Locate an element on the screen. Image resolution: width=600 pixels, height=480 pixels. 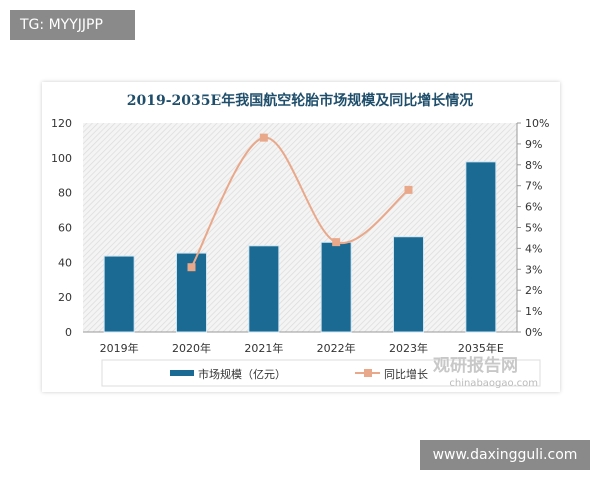
right-tick-label: 9% is located at coordinates (533, 144).